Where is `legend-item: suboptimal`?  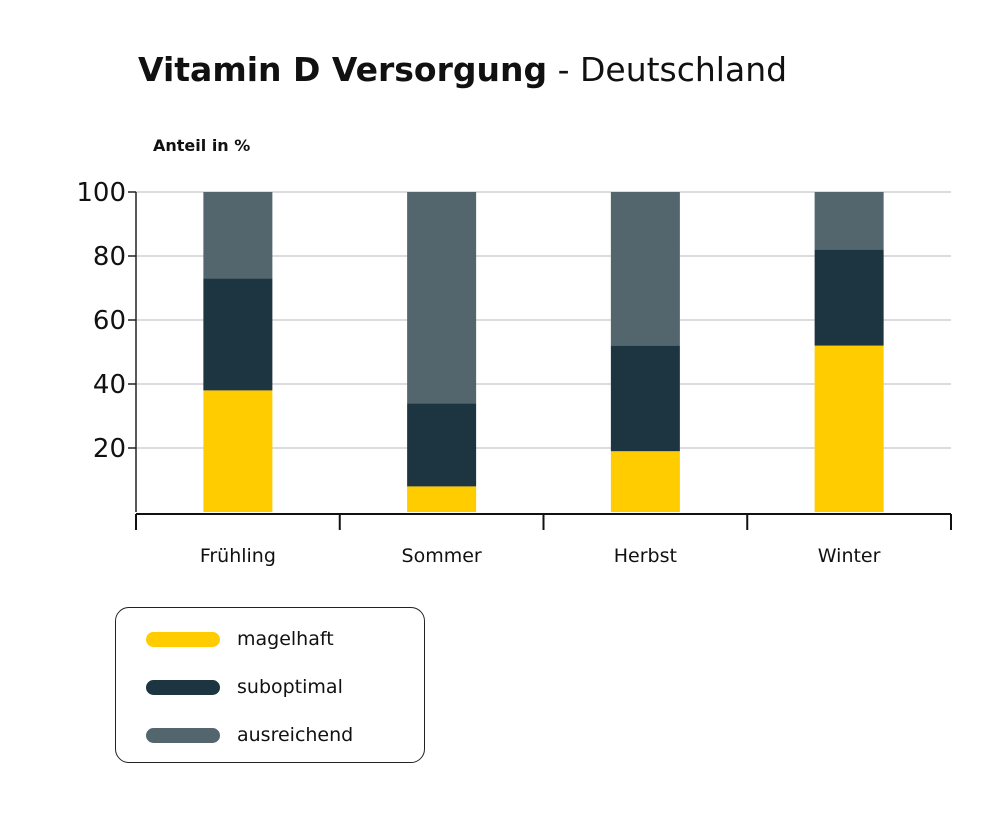 legend-item: suboptimal is located at coordinates (244, 687).